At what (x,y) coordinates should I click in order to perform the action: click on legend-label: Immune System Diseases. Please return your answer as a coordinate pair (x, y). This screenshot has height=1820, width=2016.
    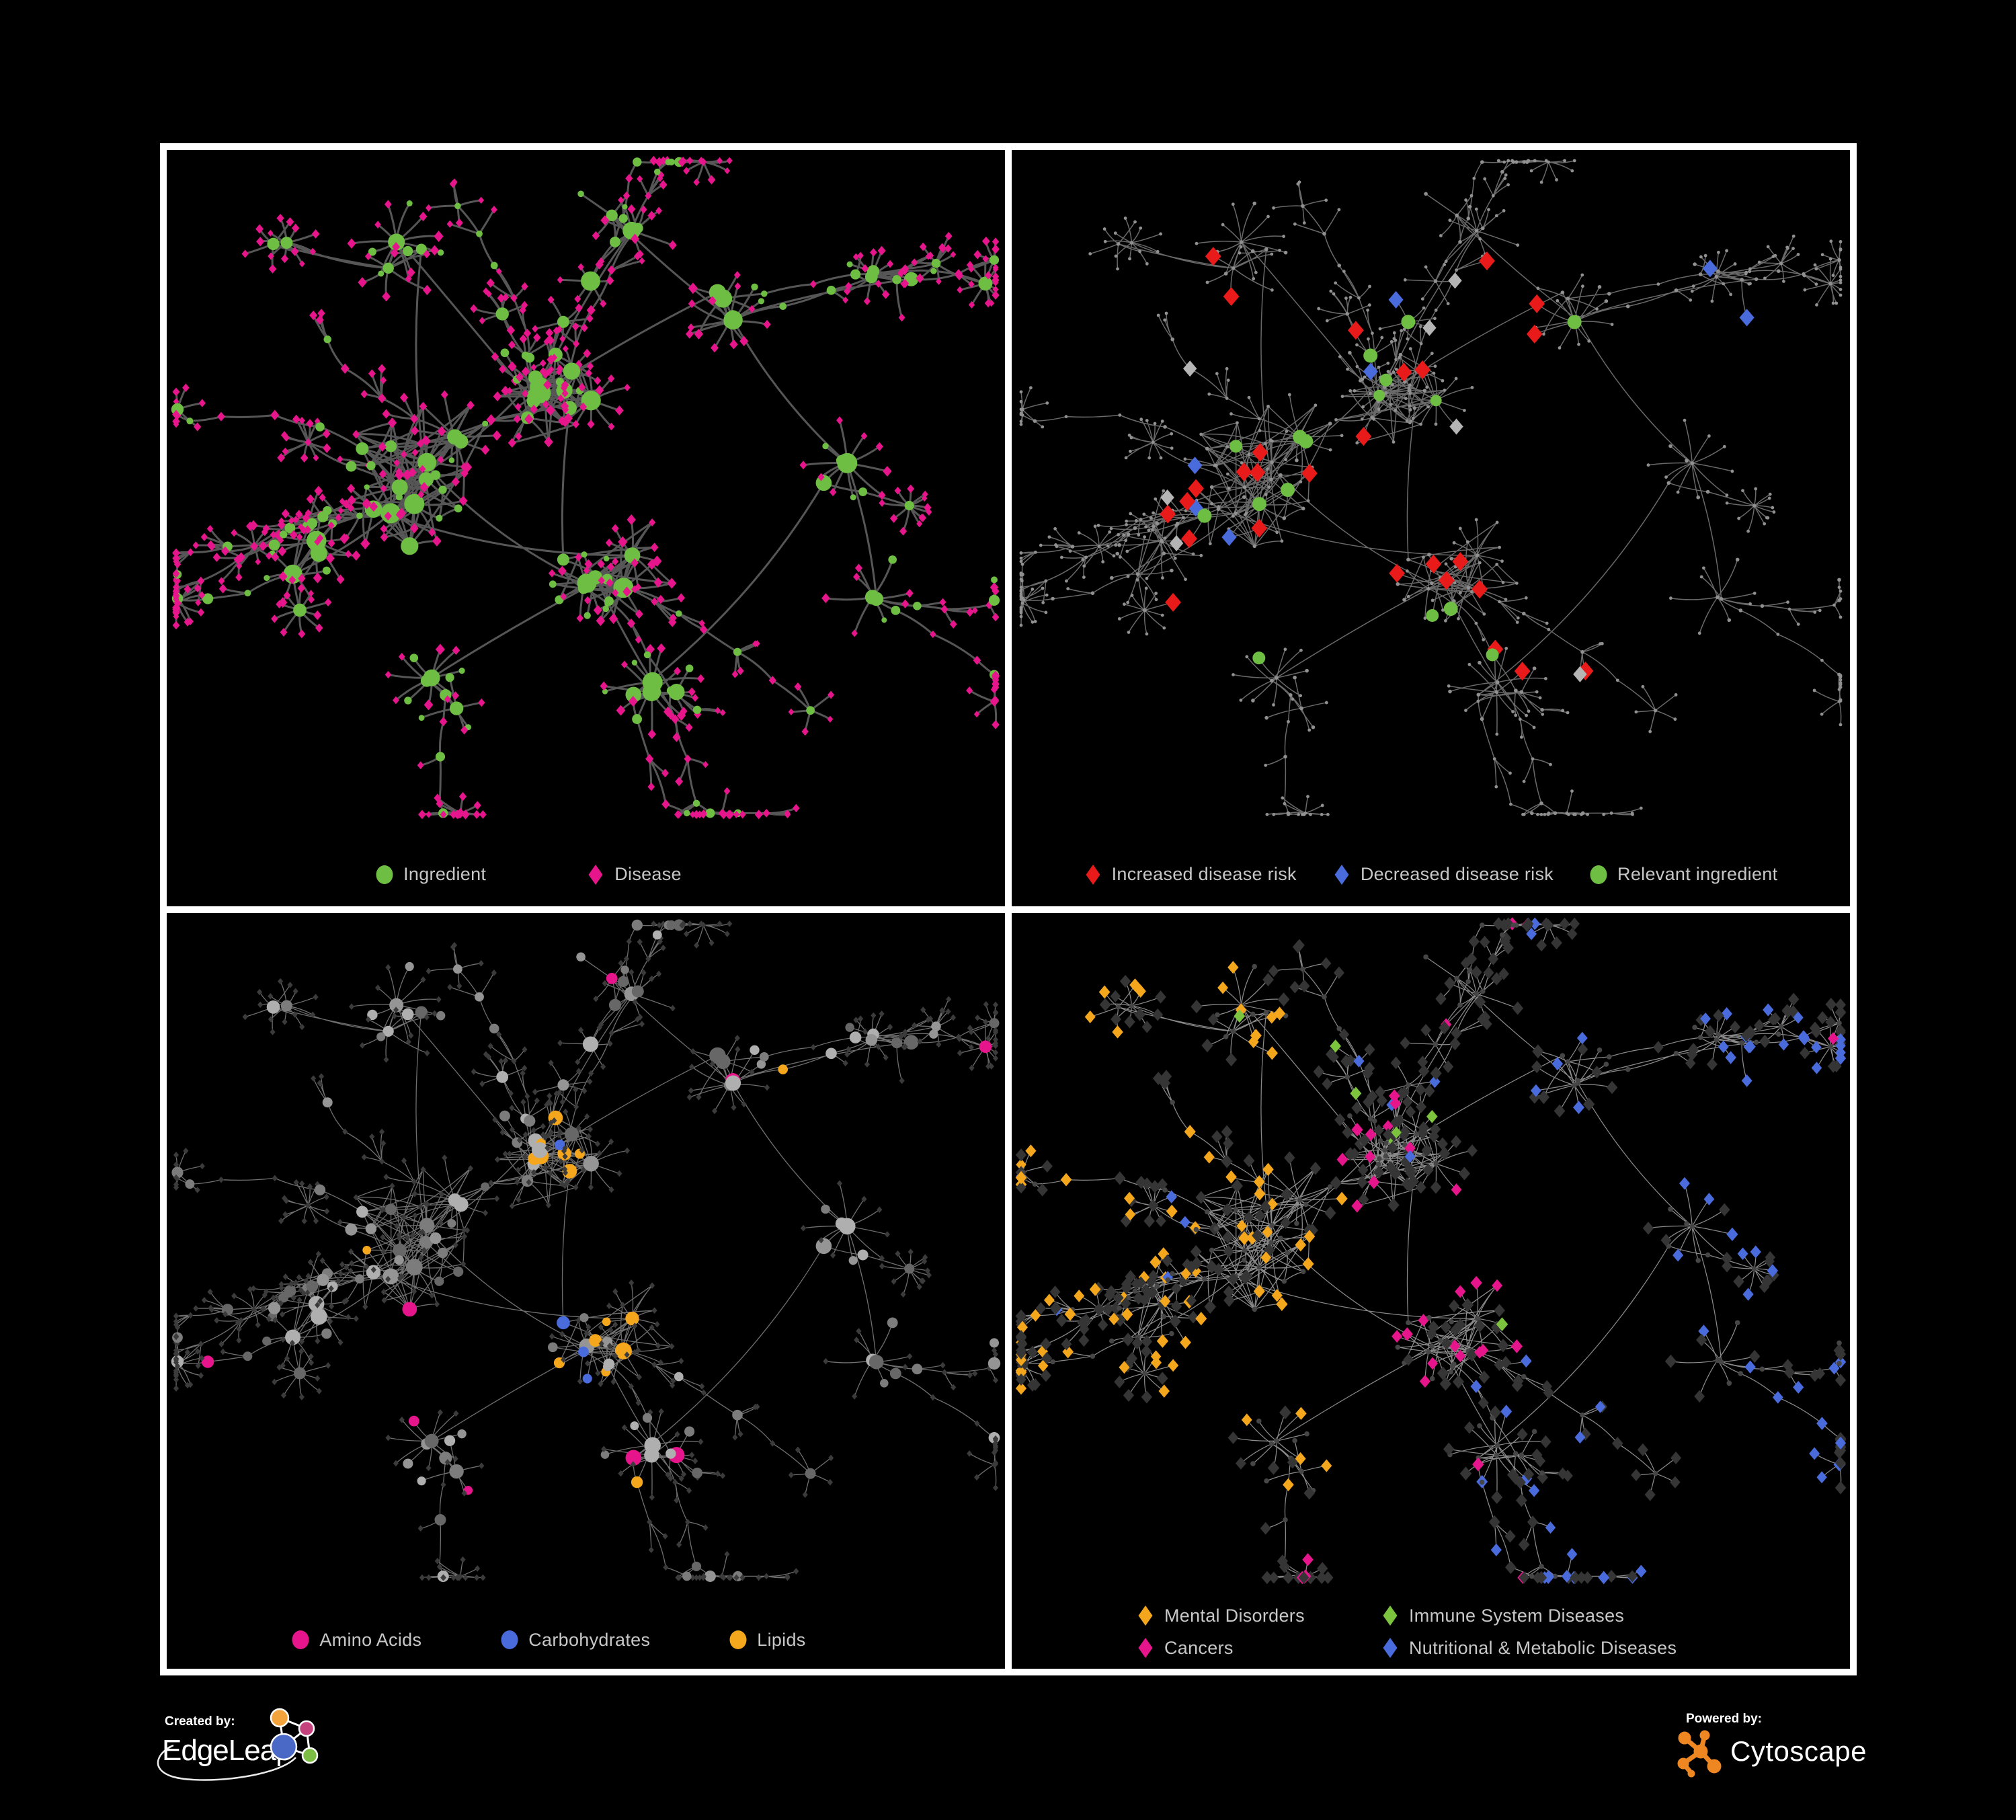
    Looking at the image, I should click on (1517, 1615).